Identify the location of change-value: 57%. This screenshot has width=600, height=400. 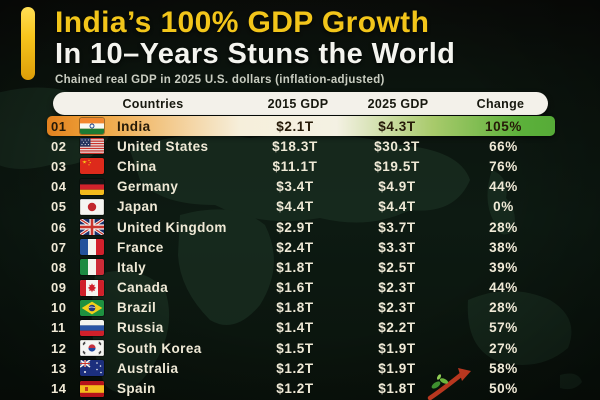
(503, 328).